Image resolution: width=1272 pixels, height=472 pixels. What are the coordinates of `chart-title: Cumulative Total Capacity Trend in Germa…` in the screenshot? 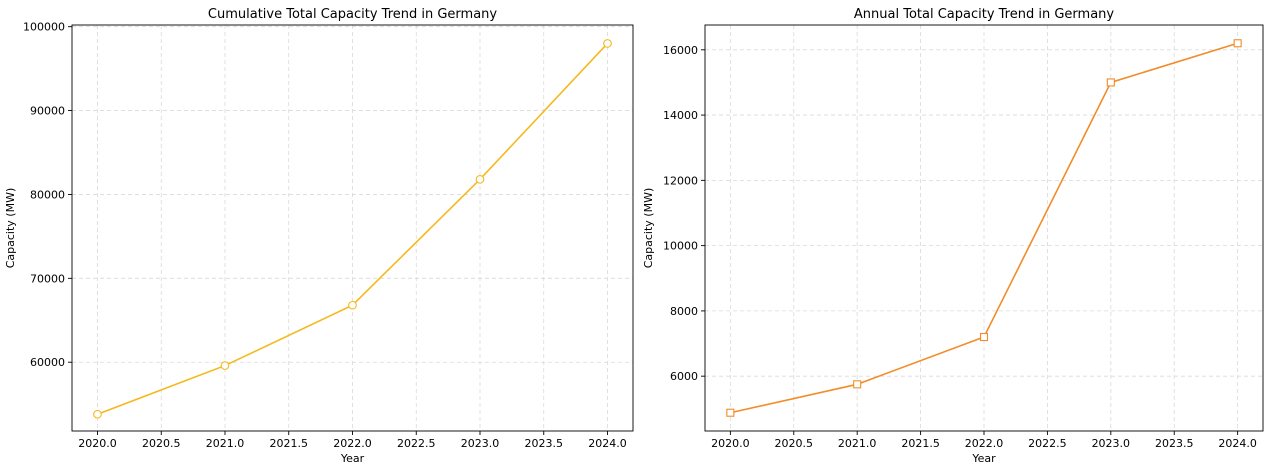 It's located at (353, 14).